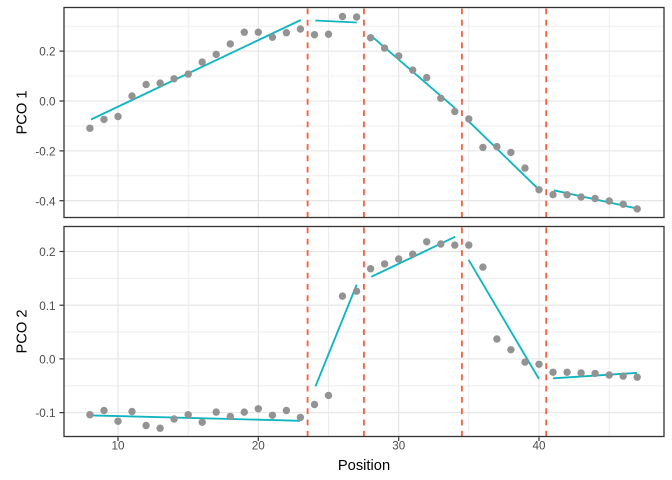 This screenshot has width=672, height=480. What do you see at coordinates (45, 201) in the screenshot?
I see `svg-text: -0.4` at bounding box center [45, 201].